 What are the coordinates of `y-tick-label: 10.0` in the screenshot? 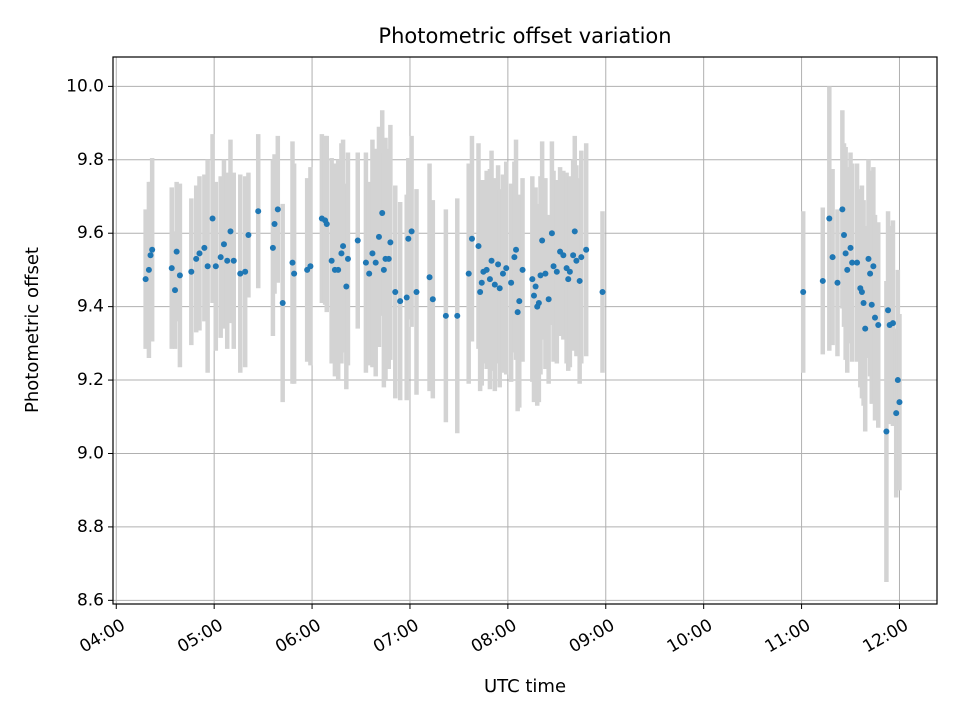 It's located at (85, 86).